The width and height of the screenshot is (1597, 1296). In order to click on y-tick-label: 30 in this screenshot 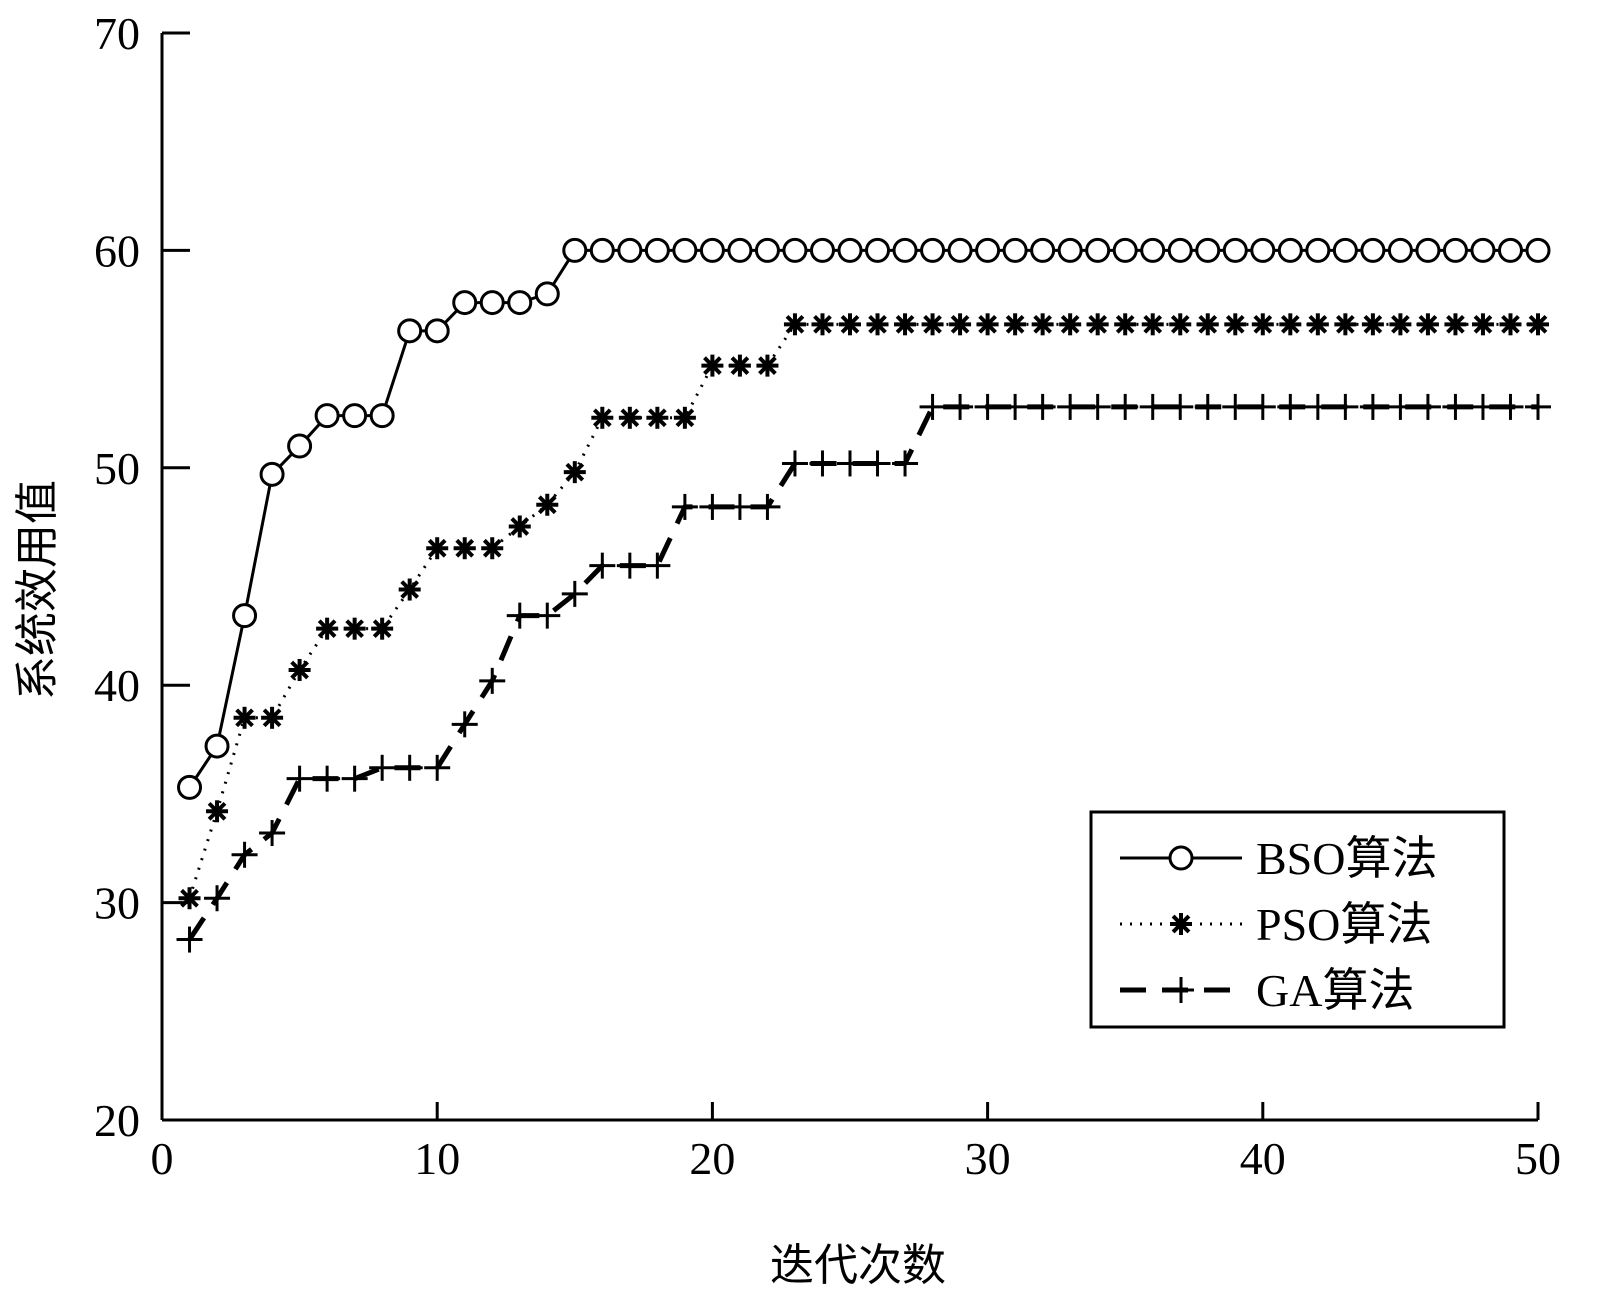, I will do `click(117, 903)`.